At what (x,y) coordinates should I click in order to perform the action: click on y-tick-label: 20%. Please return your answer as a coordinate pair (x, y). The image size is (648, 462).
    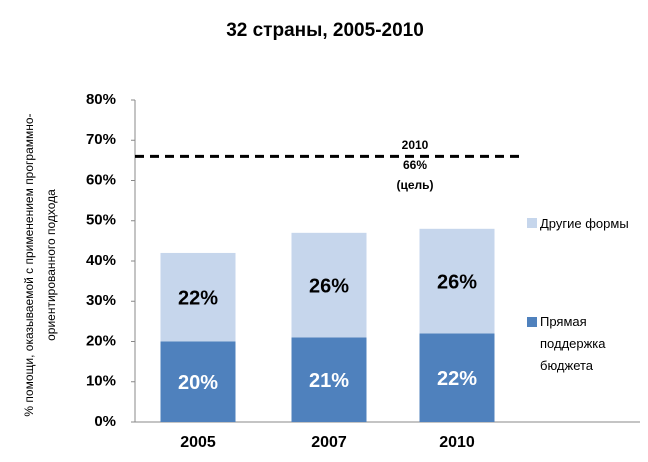
    Looking at the image, I should click on (101, 340).